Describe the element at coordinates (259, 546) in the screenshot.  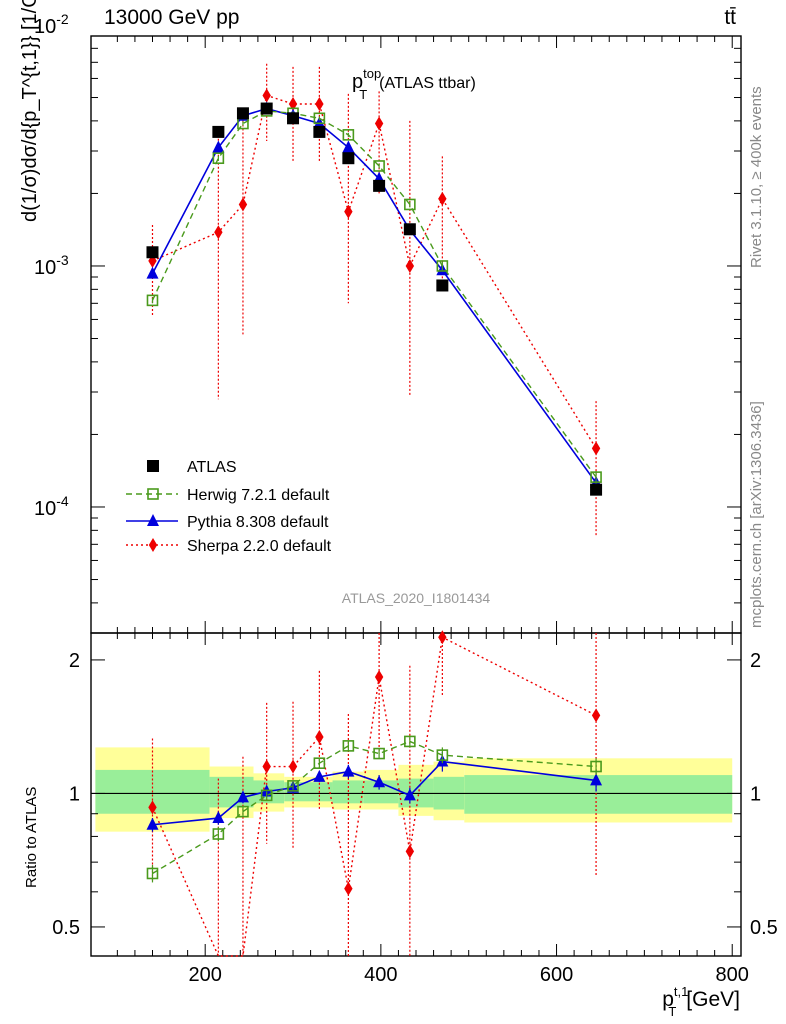
I see `legend-label: Sherpa 2.2.0 default` at that location.